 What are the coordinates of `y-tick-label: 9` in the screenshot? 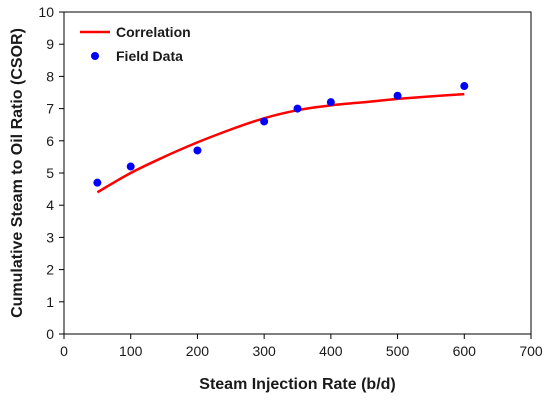 It's located at (50, 44).